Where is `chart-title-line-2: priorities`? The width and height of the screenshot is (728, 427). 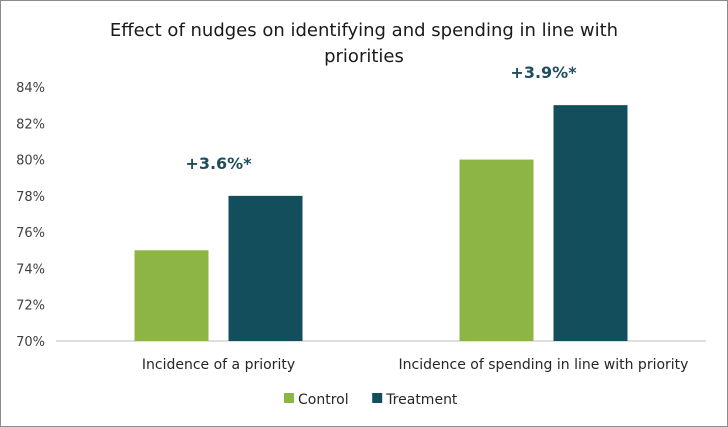
chart-title-line-2: priorities is located at coordinates (364, 56).